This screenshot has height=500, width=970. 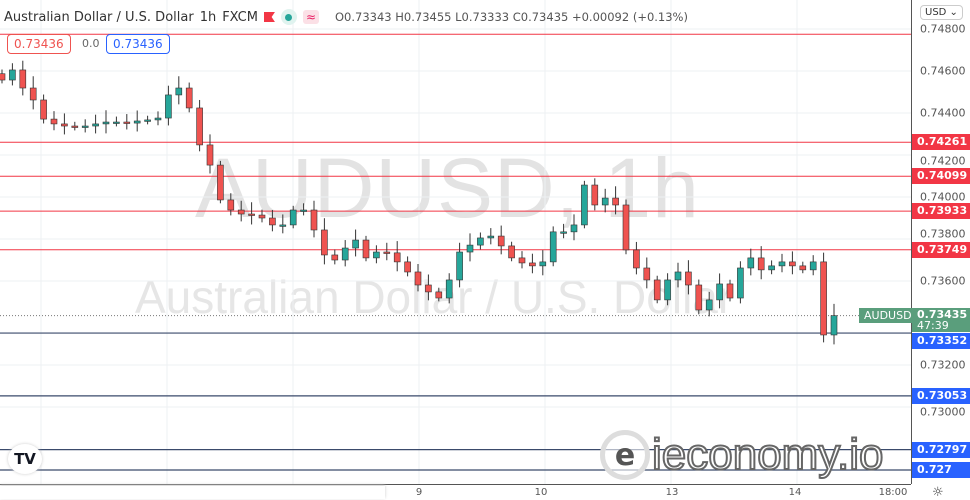 What do you see at coordinates (933, 325) in the screenshot?
I see `bar-countdown: 47:39` at bounding box center [933, 325].